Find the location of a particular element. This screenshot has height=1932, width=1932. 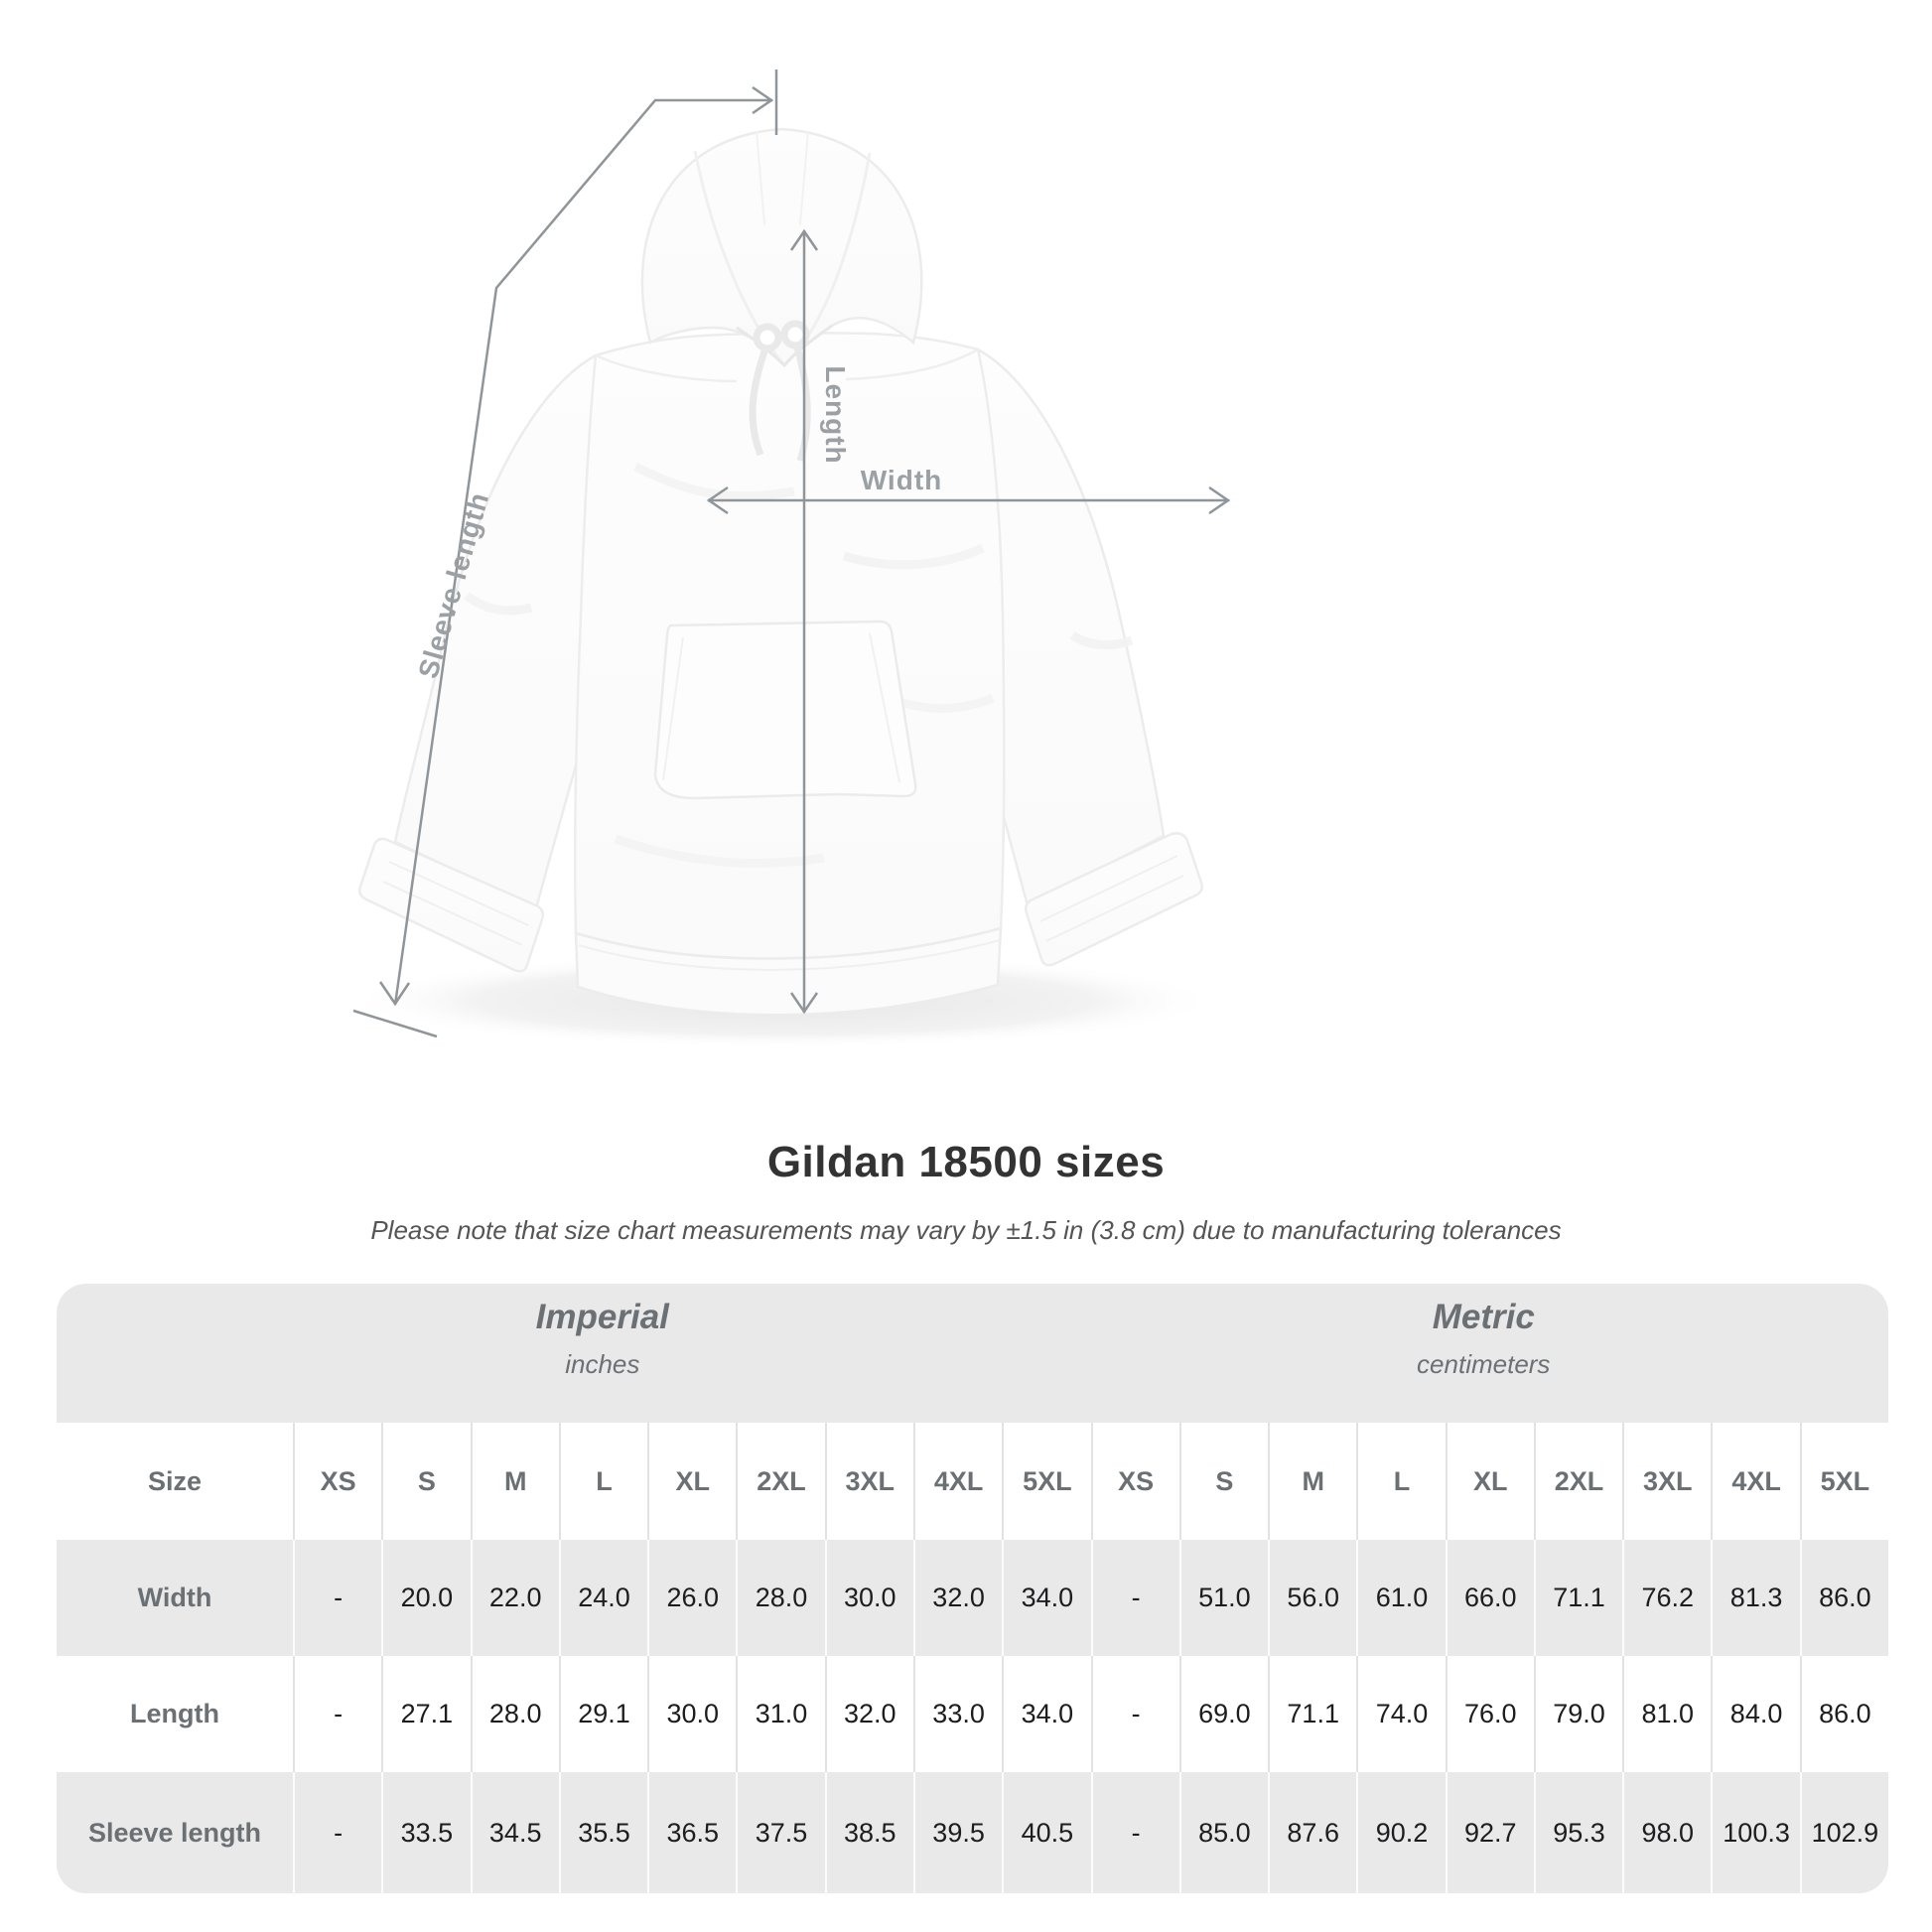

measurement-value-cell: 87.6 is located at coordinates (1312, 1833).